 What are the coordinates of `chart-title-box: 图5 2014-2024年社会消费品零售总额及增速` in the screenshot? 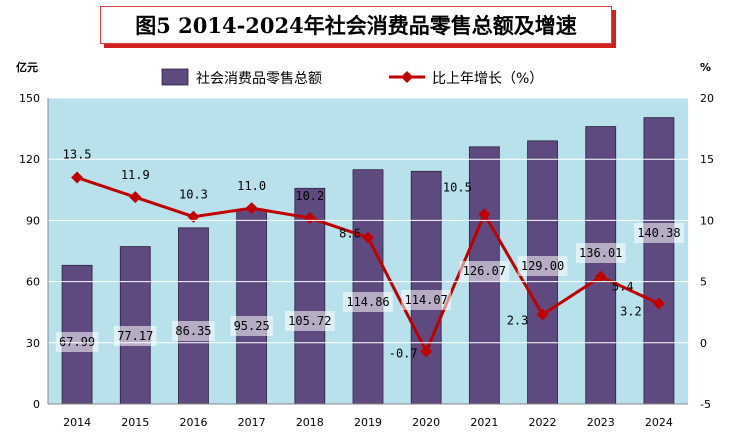 It's located at (356, 25).